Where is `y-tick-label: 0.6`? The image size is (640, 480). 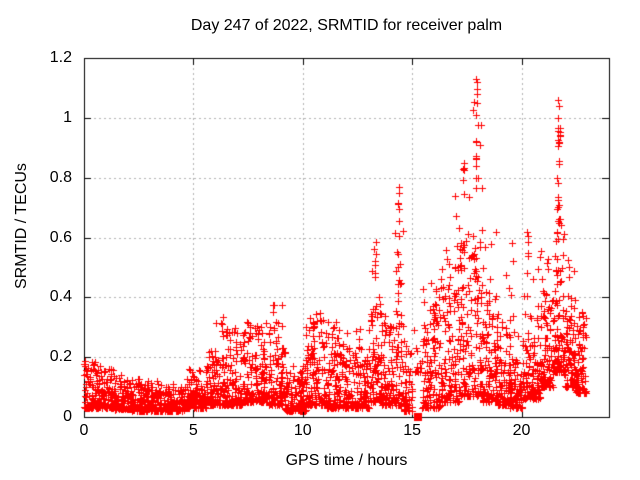 y-tick-label: 0.6 is located at coordinates (60, 237).